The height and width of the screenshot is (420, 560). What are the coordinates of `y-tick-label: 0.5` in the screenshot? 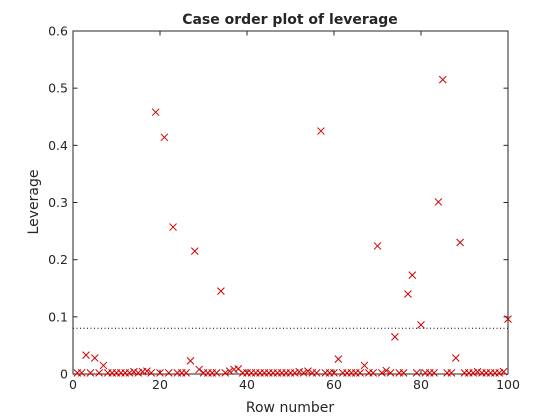 It's located at (58, 88).